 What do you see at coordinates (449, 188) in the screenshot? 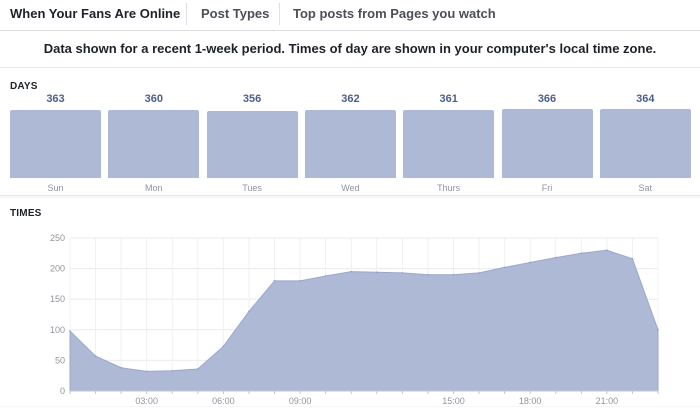
I see `day-label: Thurs` at bounding box center [449, 188].